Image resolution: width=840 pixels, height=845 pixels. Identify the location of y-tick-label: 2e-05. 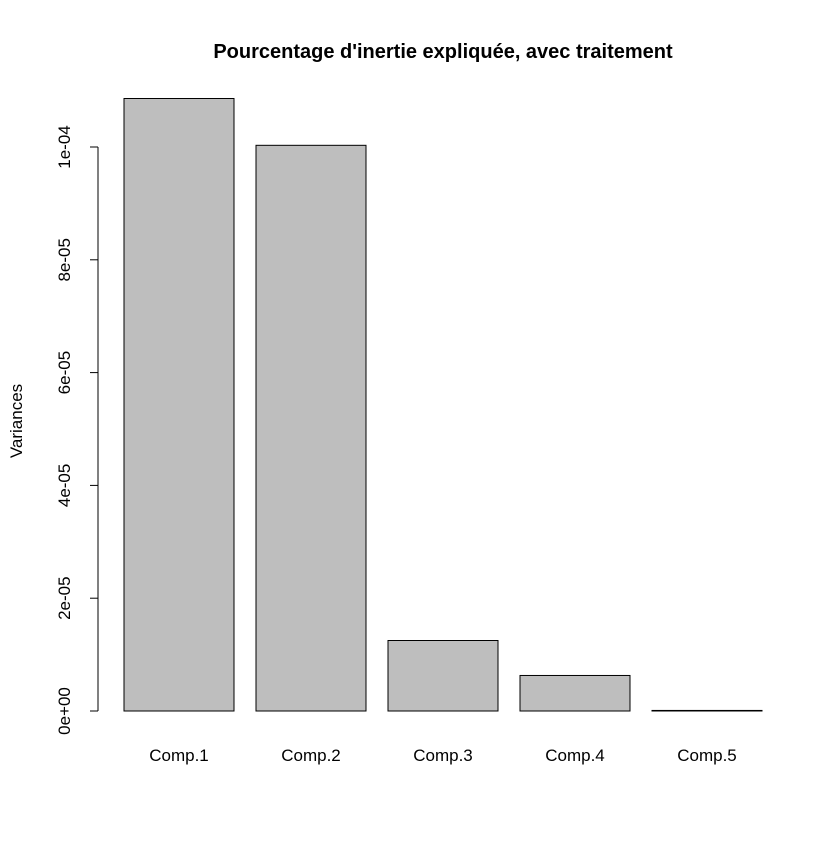
(64, 597).